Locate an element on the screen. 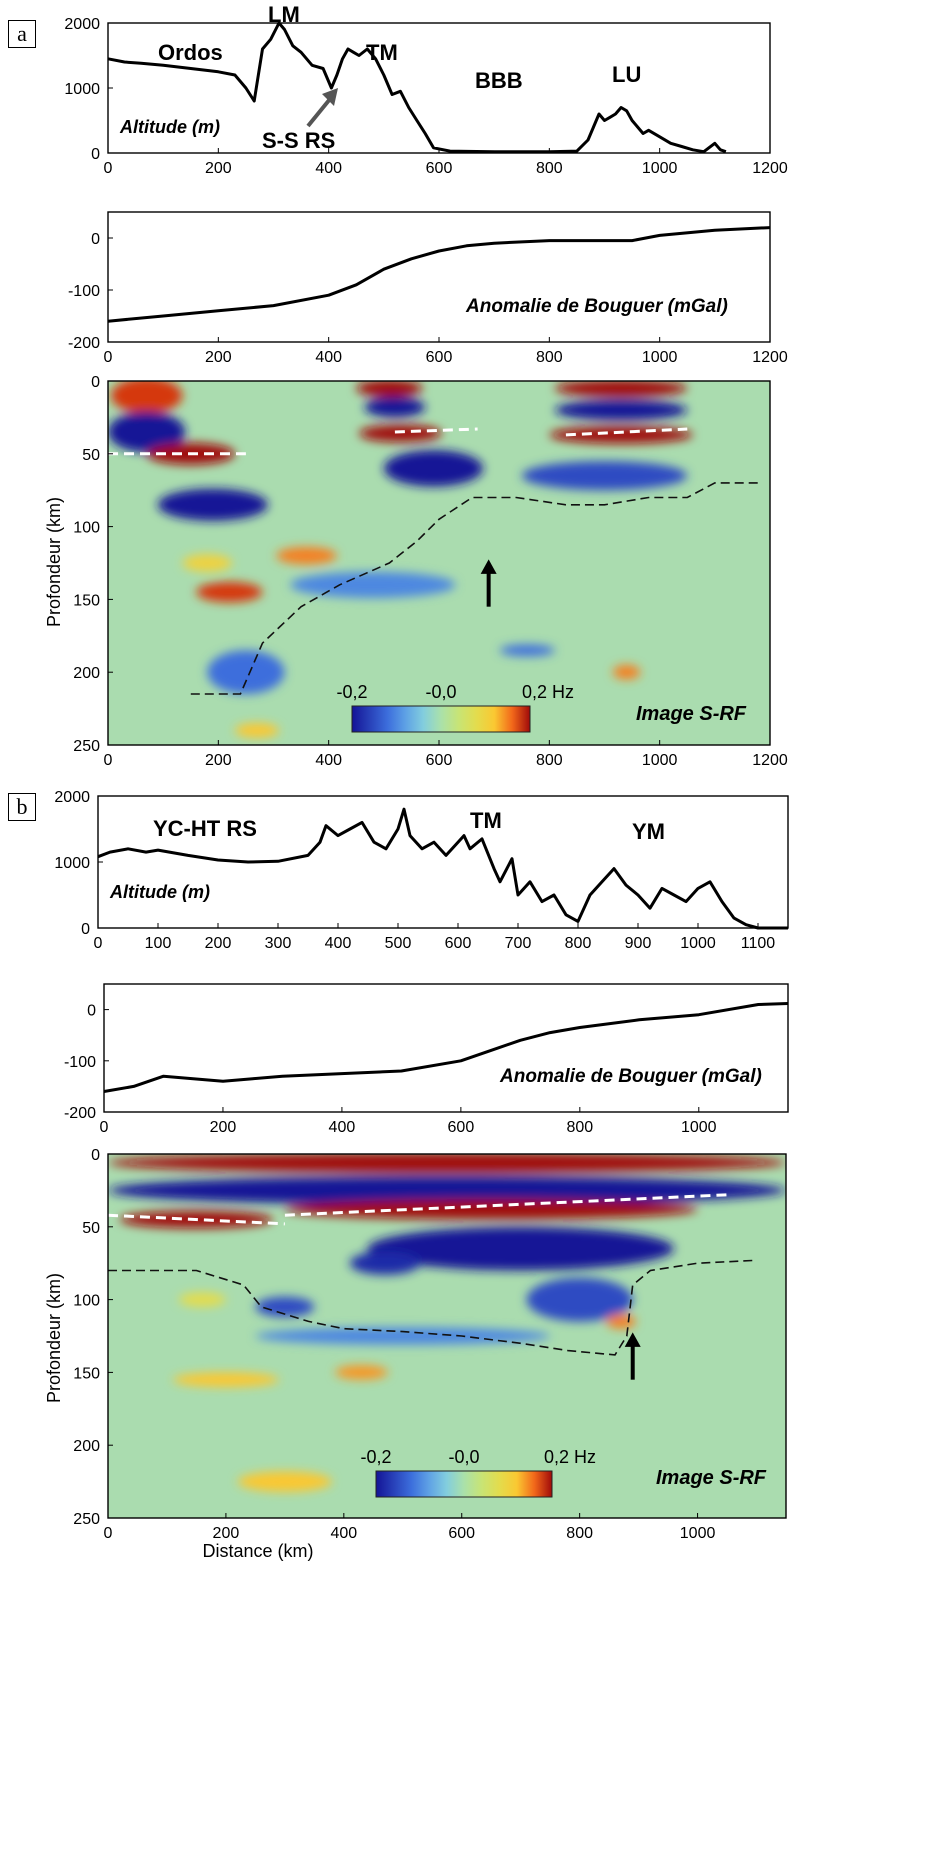 The image size is (938, 1868). a-altitude-xtick-label: 0 is located at coordinates (108, 168).